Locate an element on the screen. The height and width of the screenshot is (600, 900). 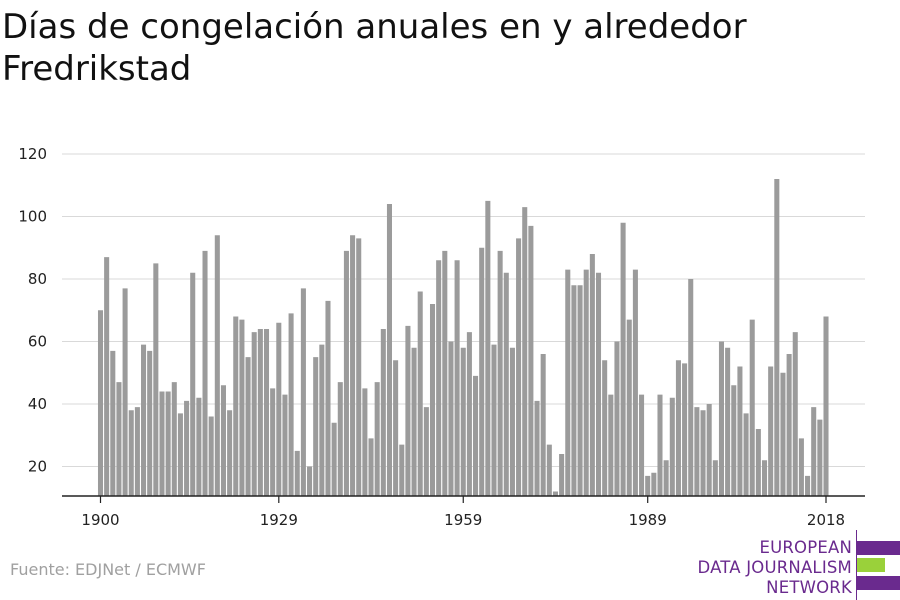
bar-1940 is located at coordinates (346, 373).